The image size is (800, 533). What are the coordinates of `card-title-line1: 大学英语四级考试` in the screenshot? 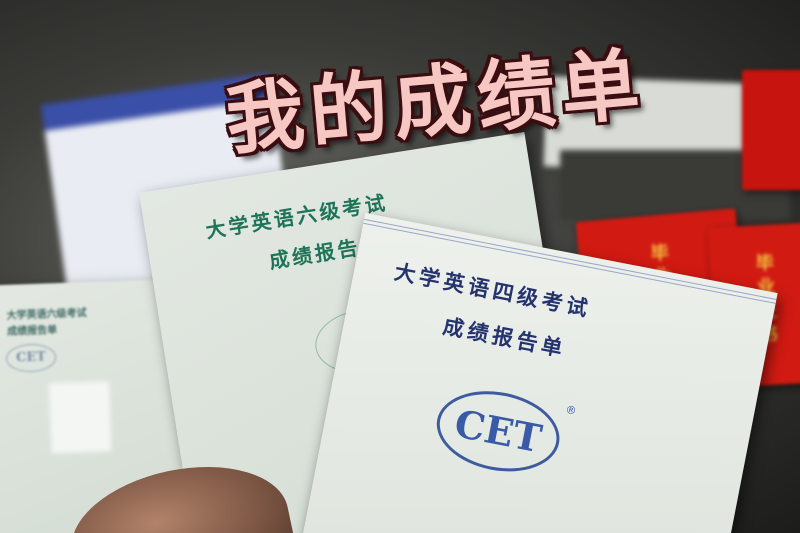 It's located at (493, 290).